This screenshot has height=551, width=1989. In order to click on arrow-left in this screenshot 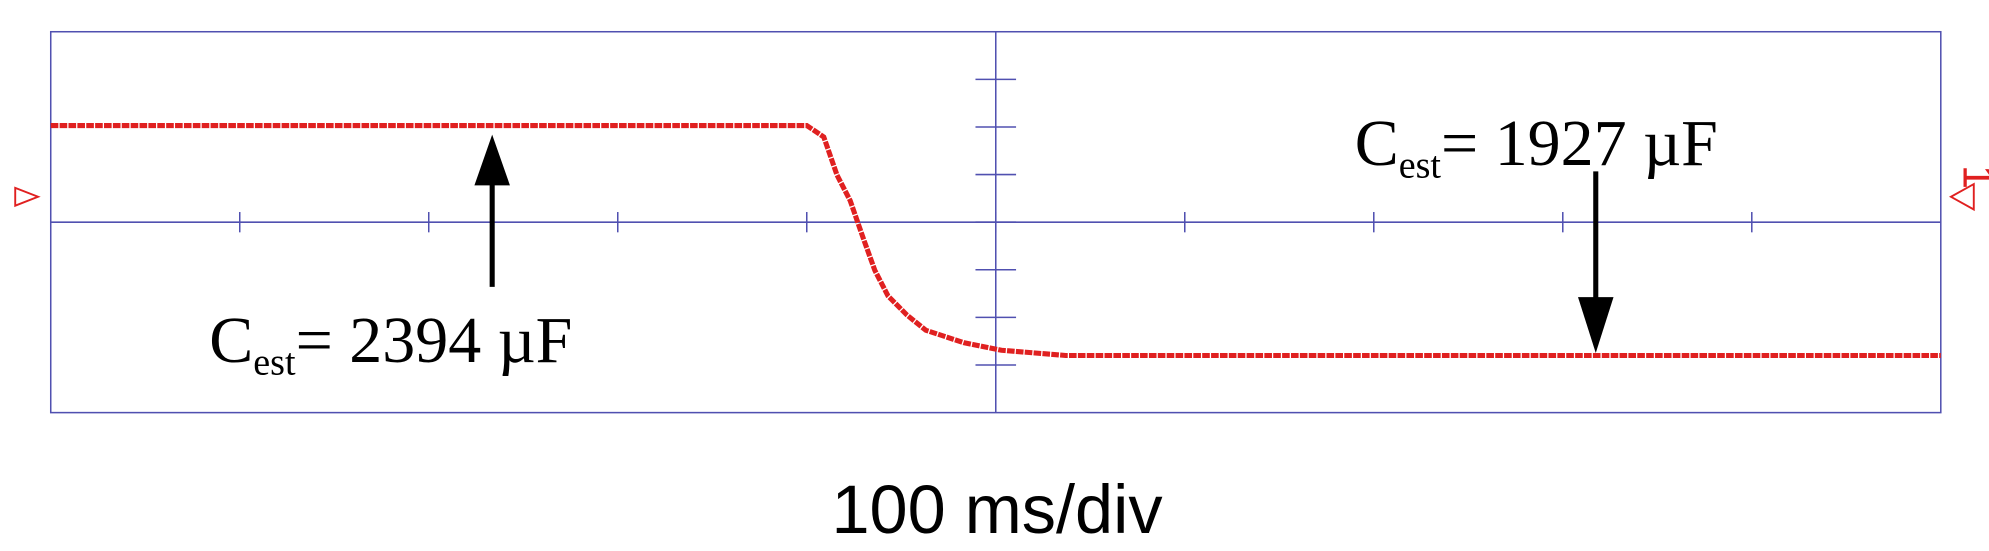, I will do `click(492, 210)`.